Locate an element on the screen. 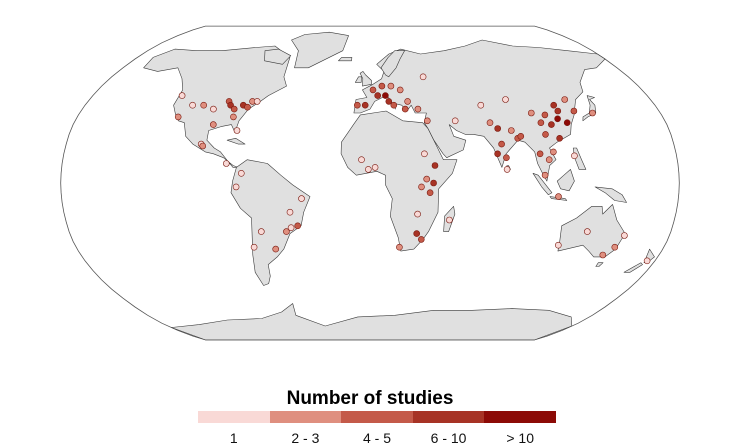  legend-label-6-10: 6 - 10 is located at coordinates (448, 438).